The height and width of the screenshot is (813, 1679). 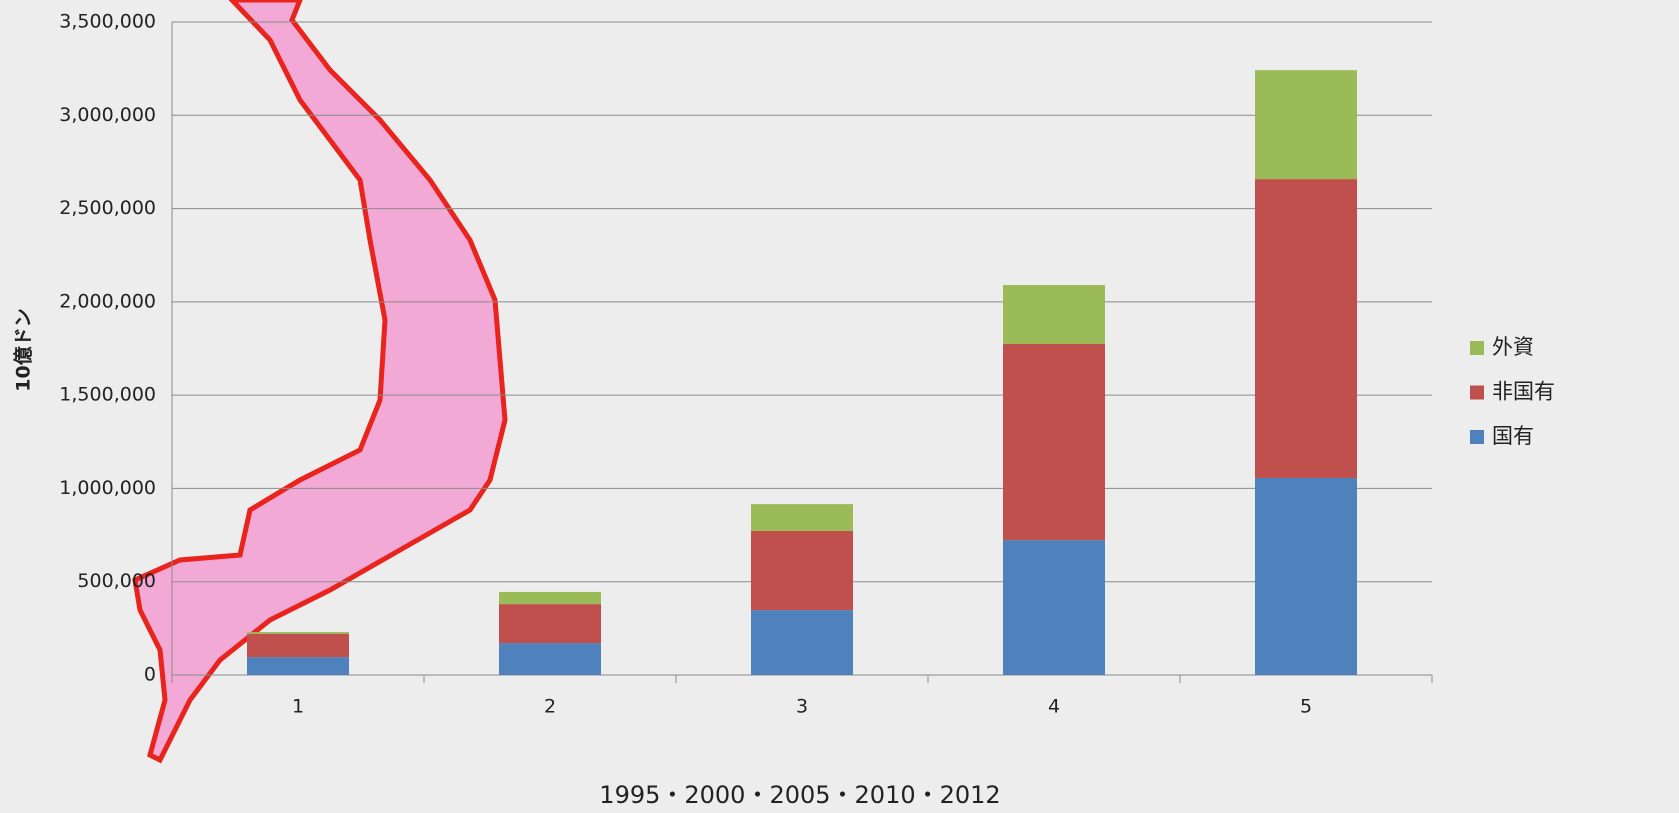 I want to click on y-tick-label: 2,000,000, so click(x=107, y=301).